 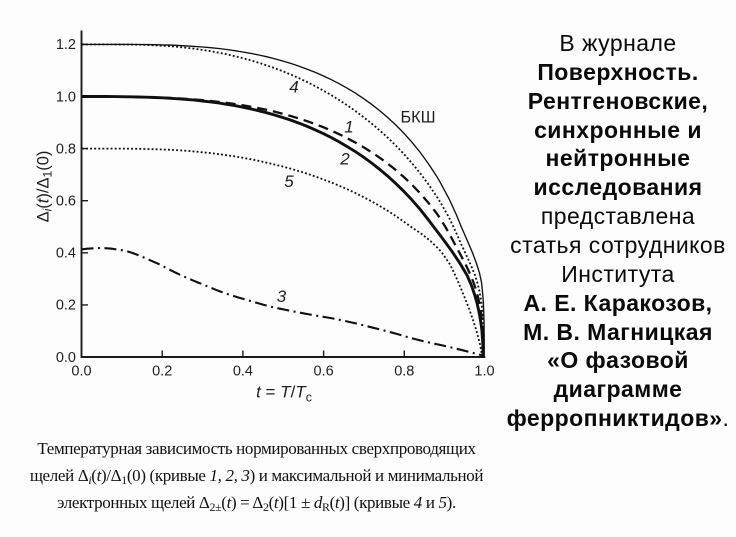 What do you see at coordinates (344, 159) in the screenshot?
I see `svg-text: 2` at bounding box center [344, 159].